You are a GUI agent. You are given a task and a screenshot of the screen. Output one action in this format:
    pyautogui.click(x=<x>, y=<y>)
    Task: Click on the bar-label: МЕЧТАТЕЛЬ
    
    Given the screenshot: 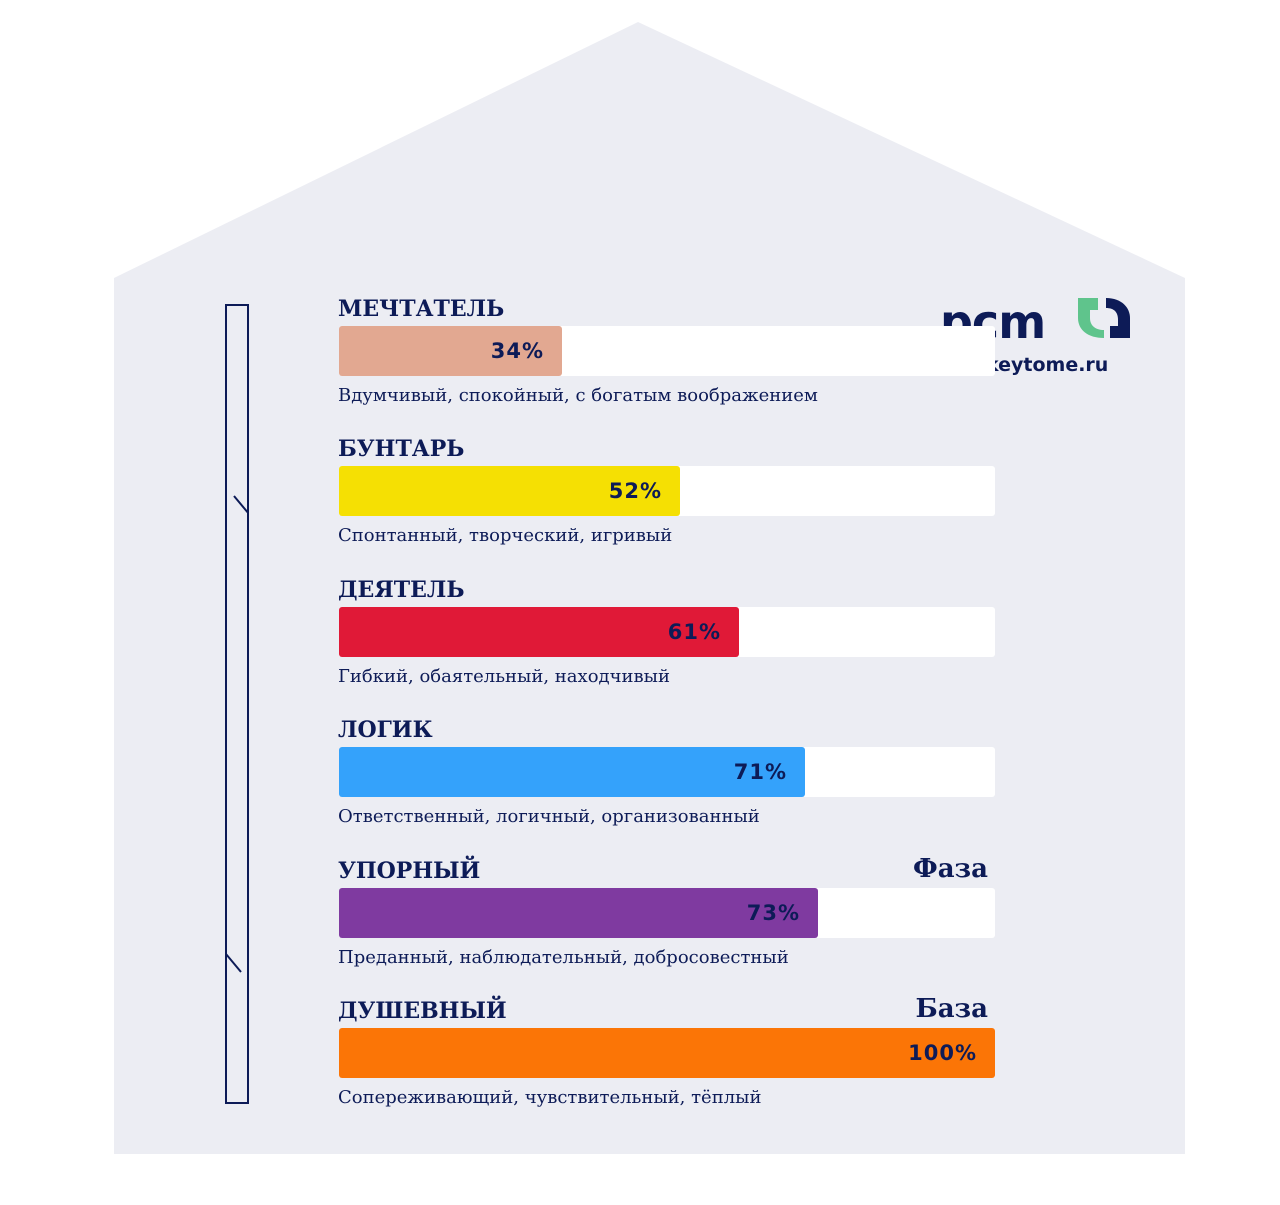 What is the action you would take?
    pyautogui.click(x=421, y=309)
    